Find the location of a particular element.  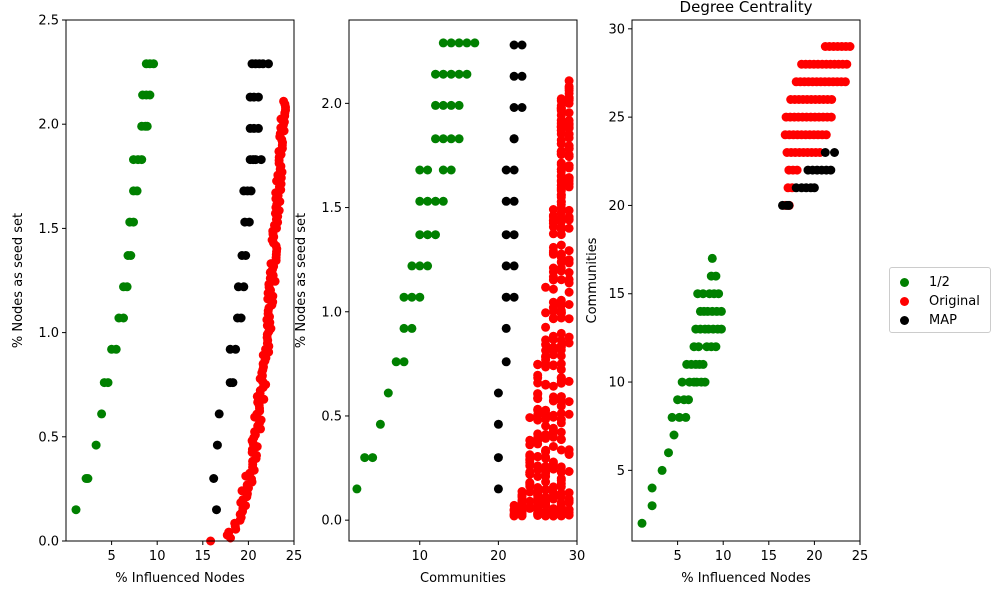

x-tick-label: 10 is located at coordinates (157, 556).